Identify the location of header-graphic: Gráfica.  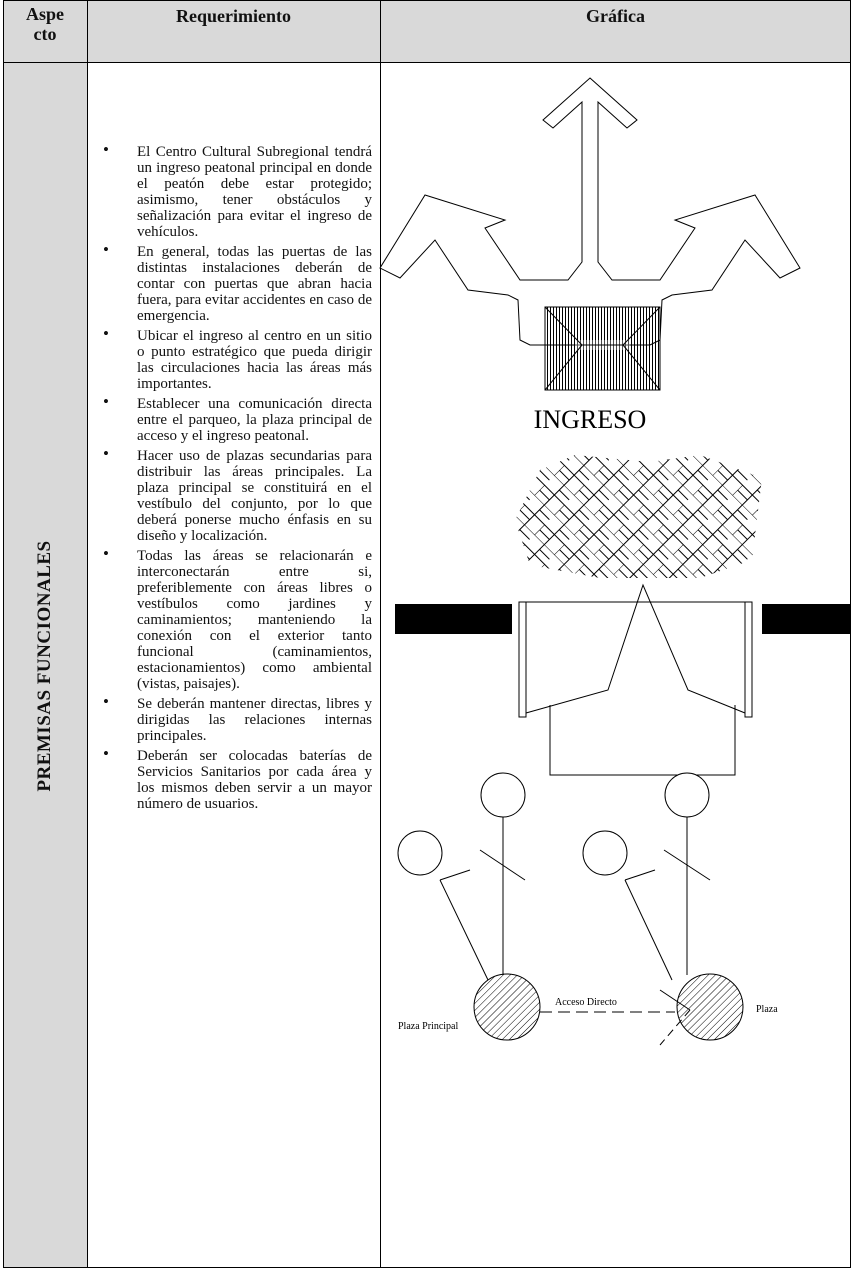
(615, 16).